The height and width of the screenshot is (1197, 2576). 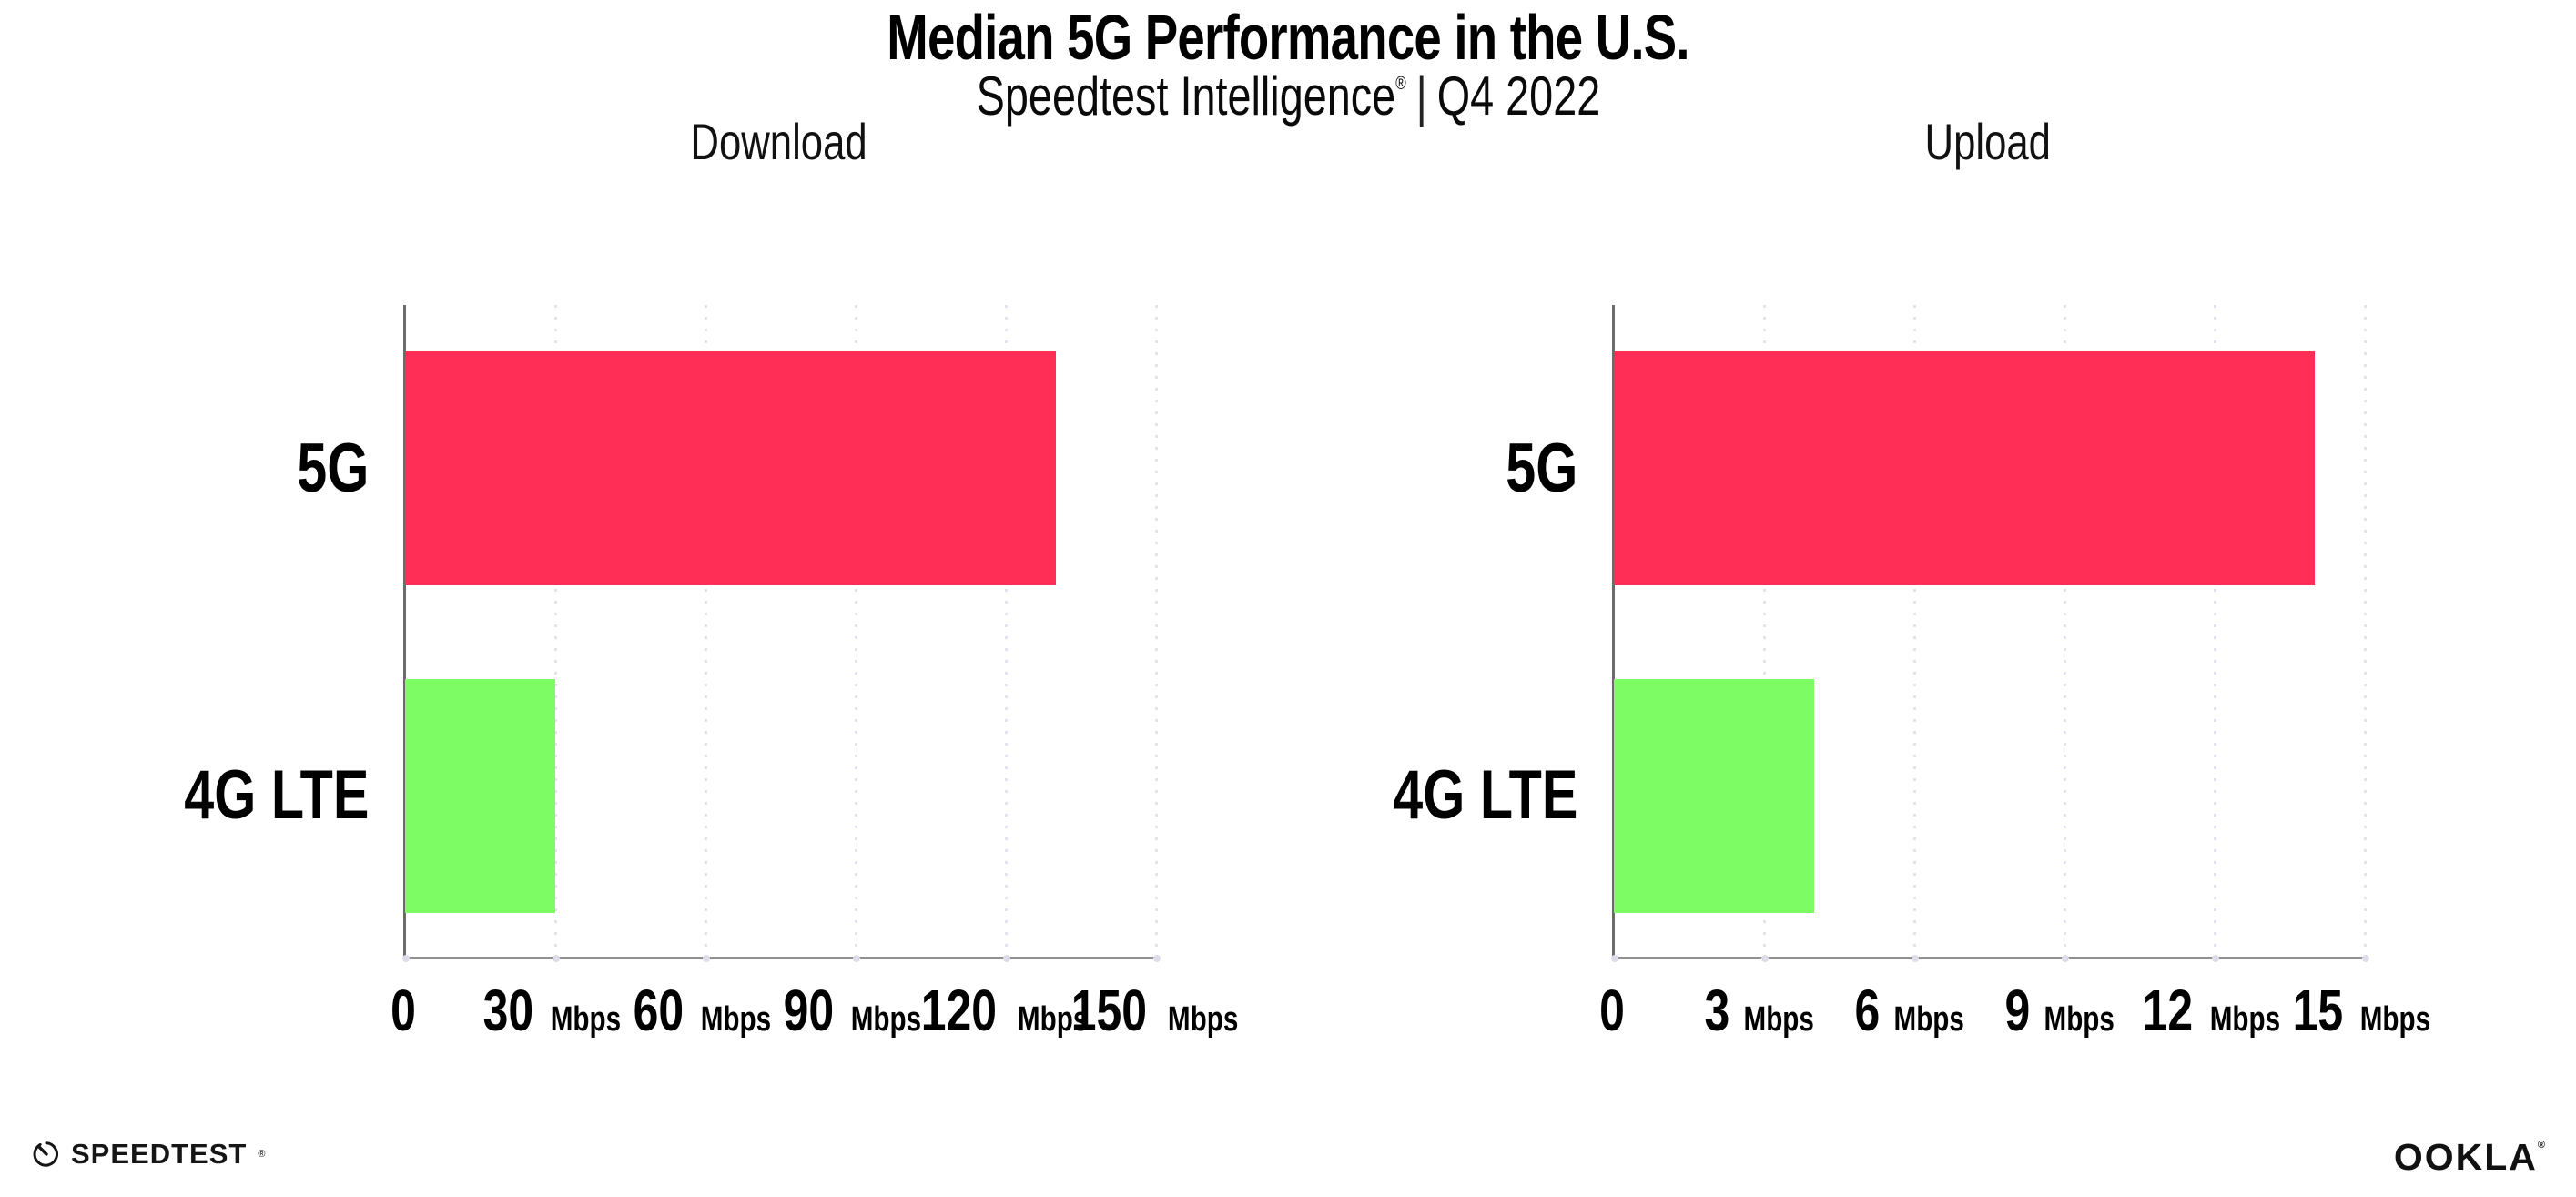 I want to click on x-tick-value: 60, so click(x=659, y=1011).